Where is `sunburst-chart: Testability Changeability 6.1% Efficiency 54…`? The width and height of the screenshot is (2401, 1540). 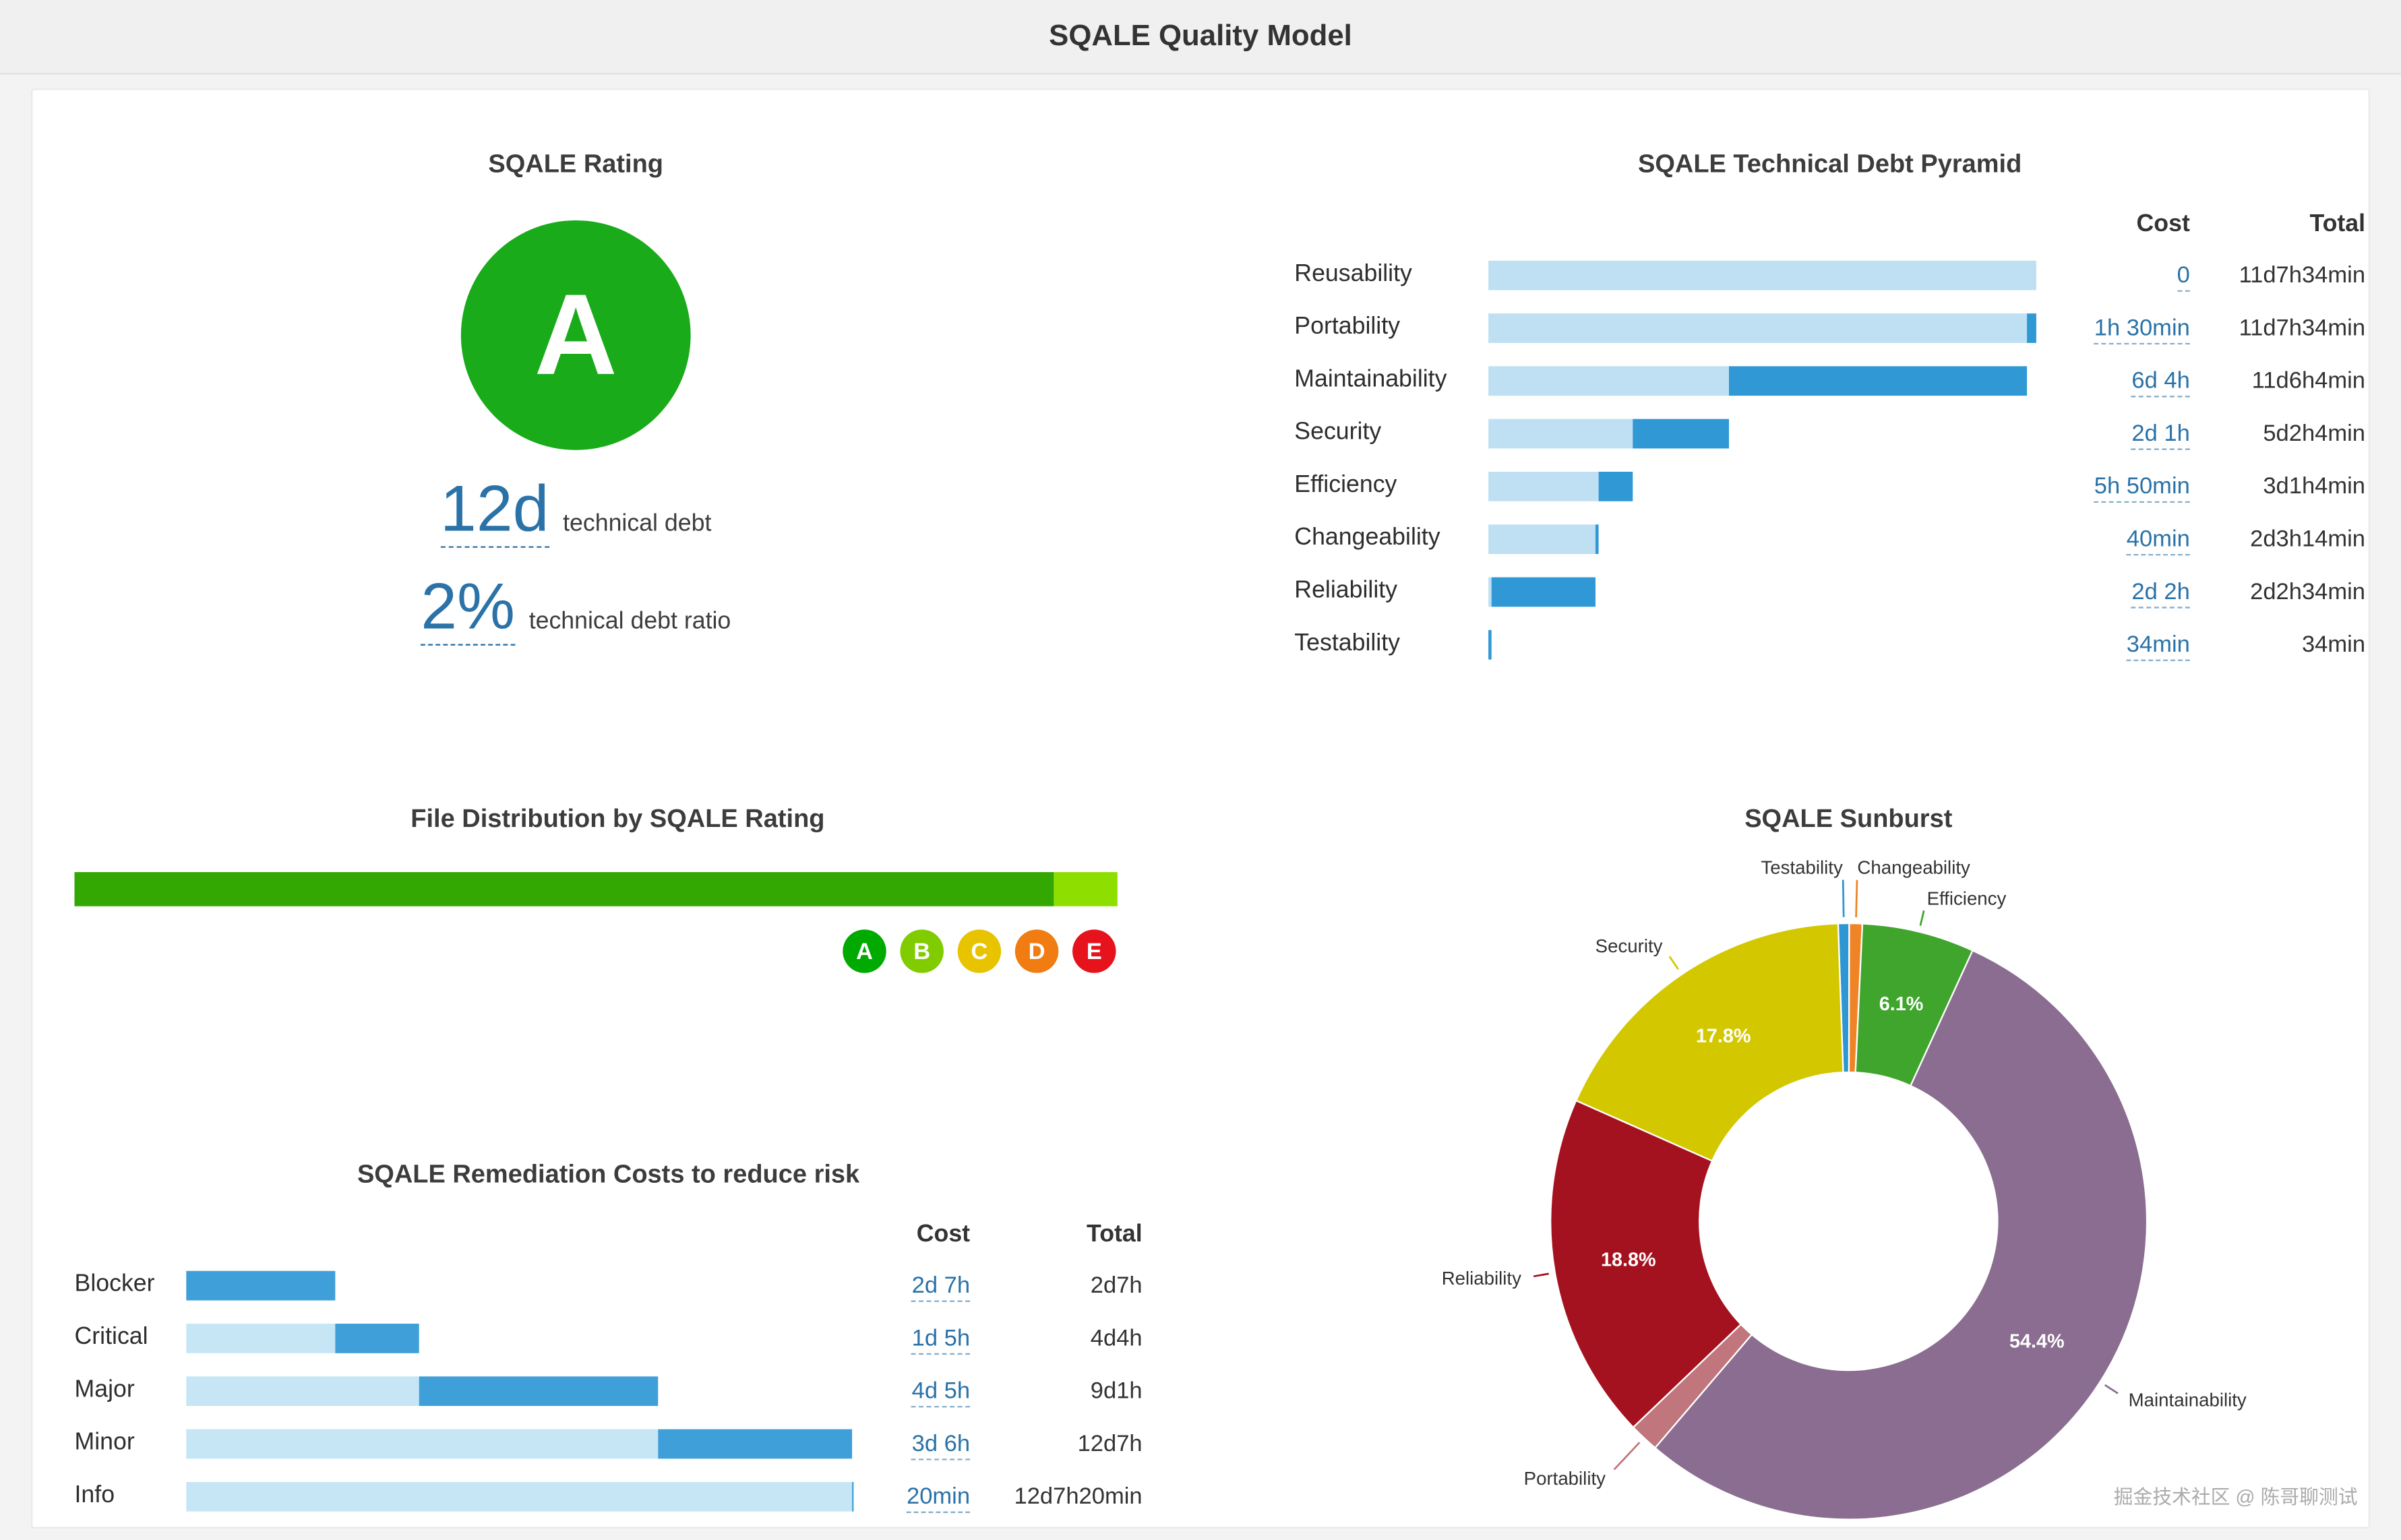 sunburst-chart: Testability Changeability 6.1% Efficiency 54… is located at coordinates (1844, 1189).